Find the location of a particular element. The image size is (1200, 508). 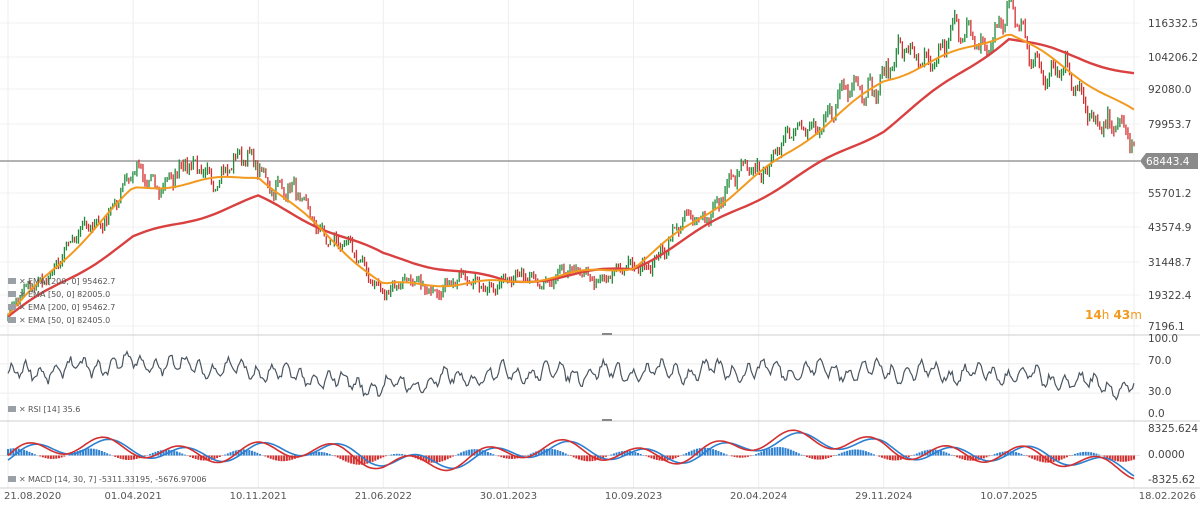

time-axis-tick-label: 21.08.2020 is located at coordinates (32, 496).